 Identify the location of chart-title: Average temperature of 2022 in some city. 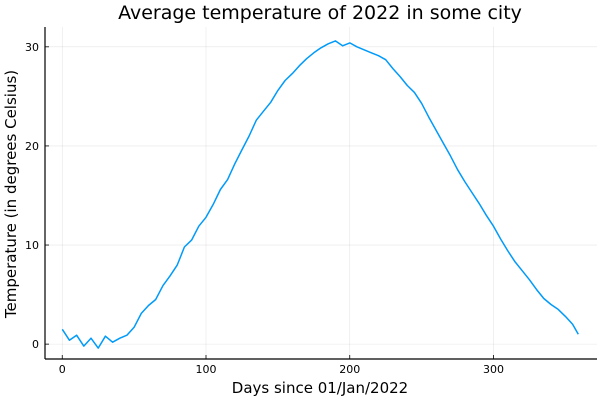
(320, 13).